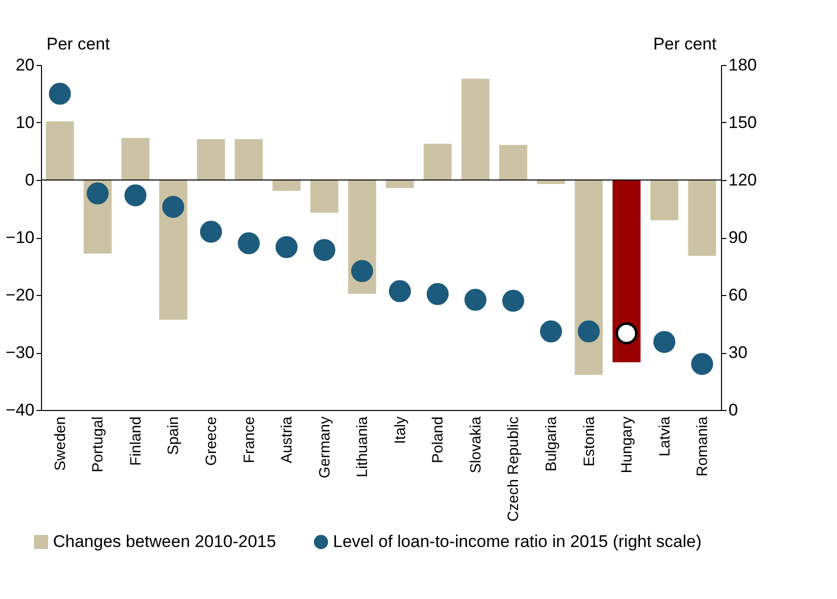 The height and width of the screenshot is (599, 837). What do you see at coordinates (25, 122) in the screenshot?
I see `y-tick-label: 10` at bounding box center [25, 122].